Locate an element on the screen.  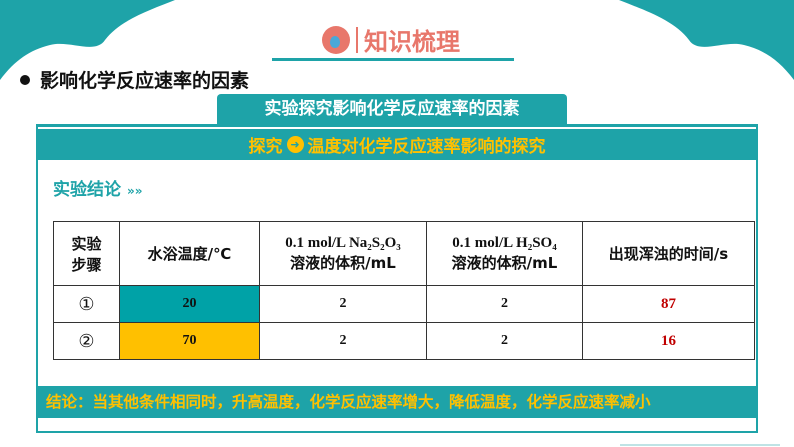
cell: ② is located at coordinates (86, 341).